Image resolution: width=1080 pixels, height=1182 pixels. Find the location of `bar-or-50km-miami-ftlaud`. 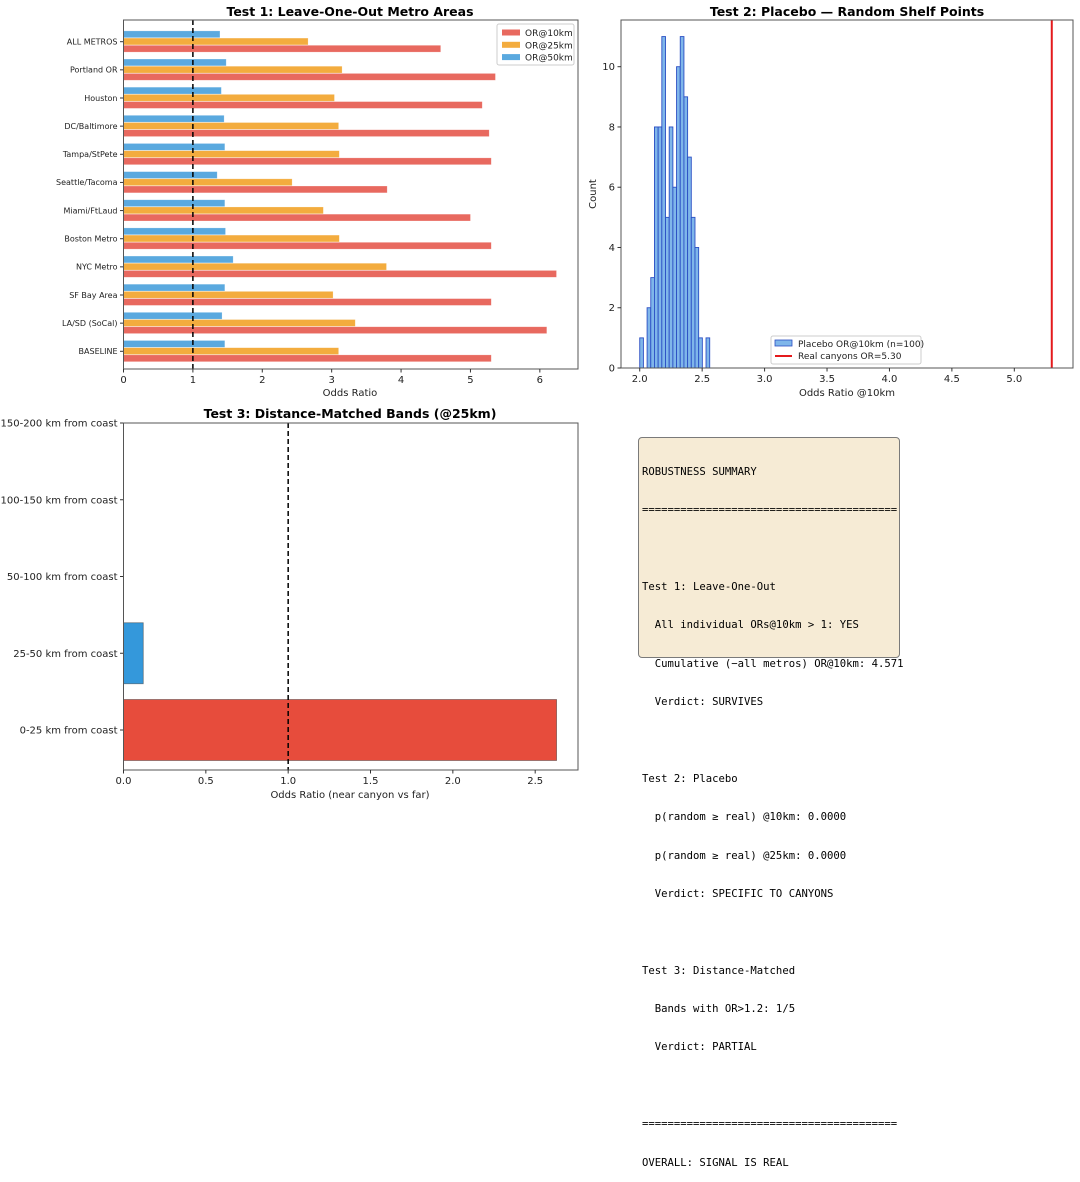

bar-or-50km-miami-ftlaud is located at coordinates (174, 203).